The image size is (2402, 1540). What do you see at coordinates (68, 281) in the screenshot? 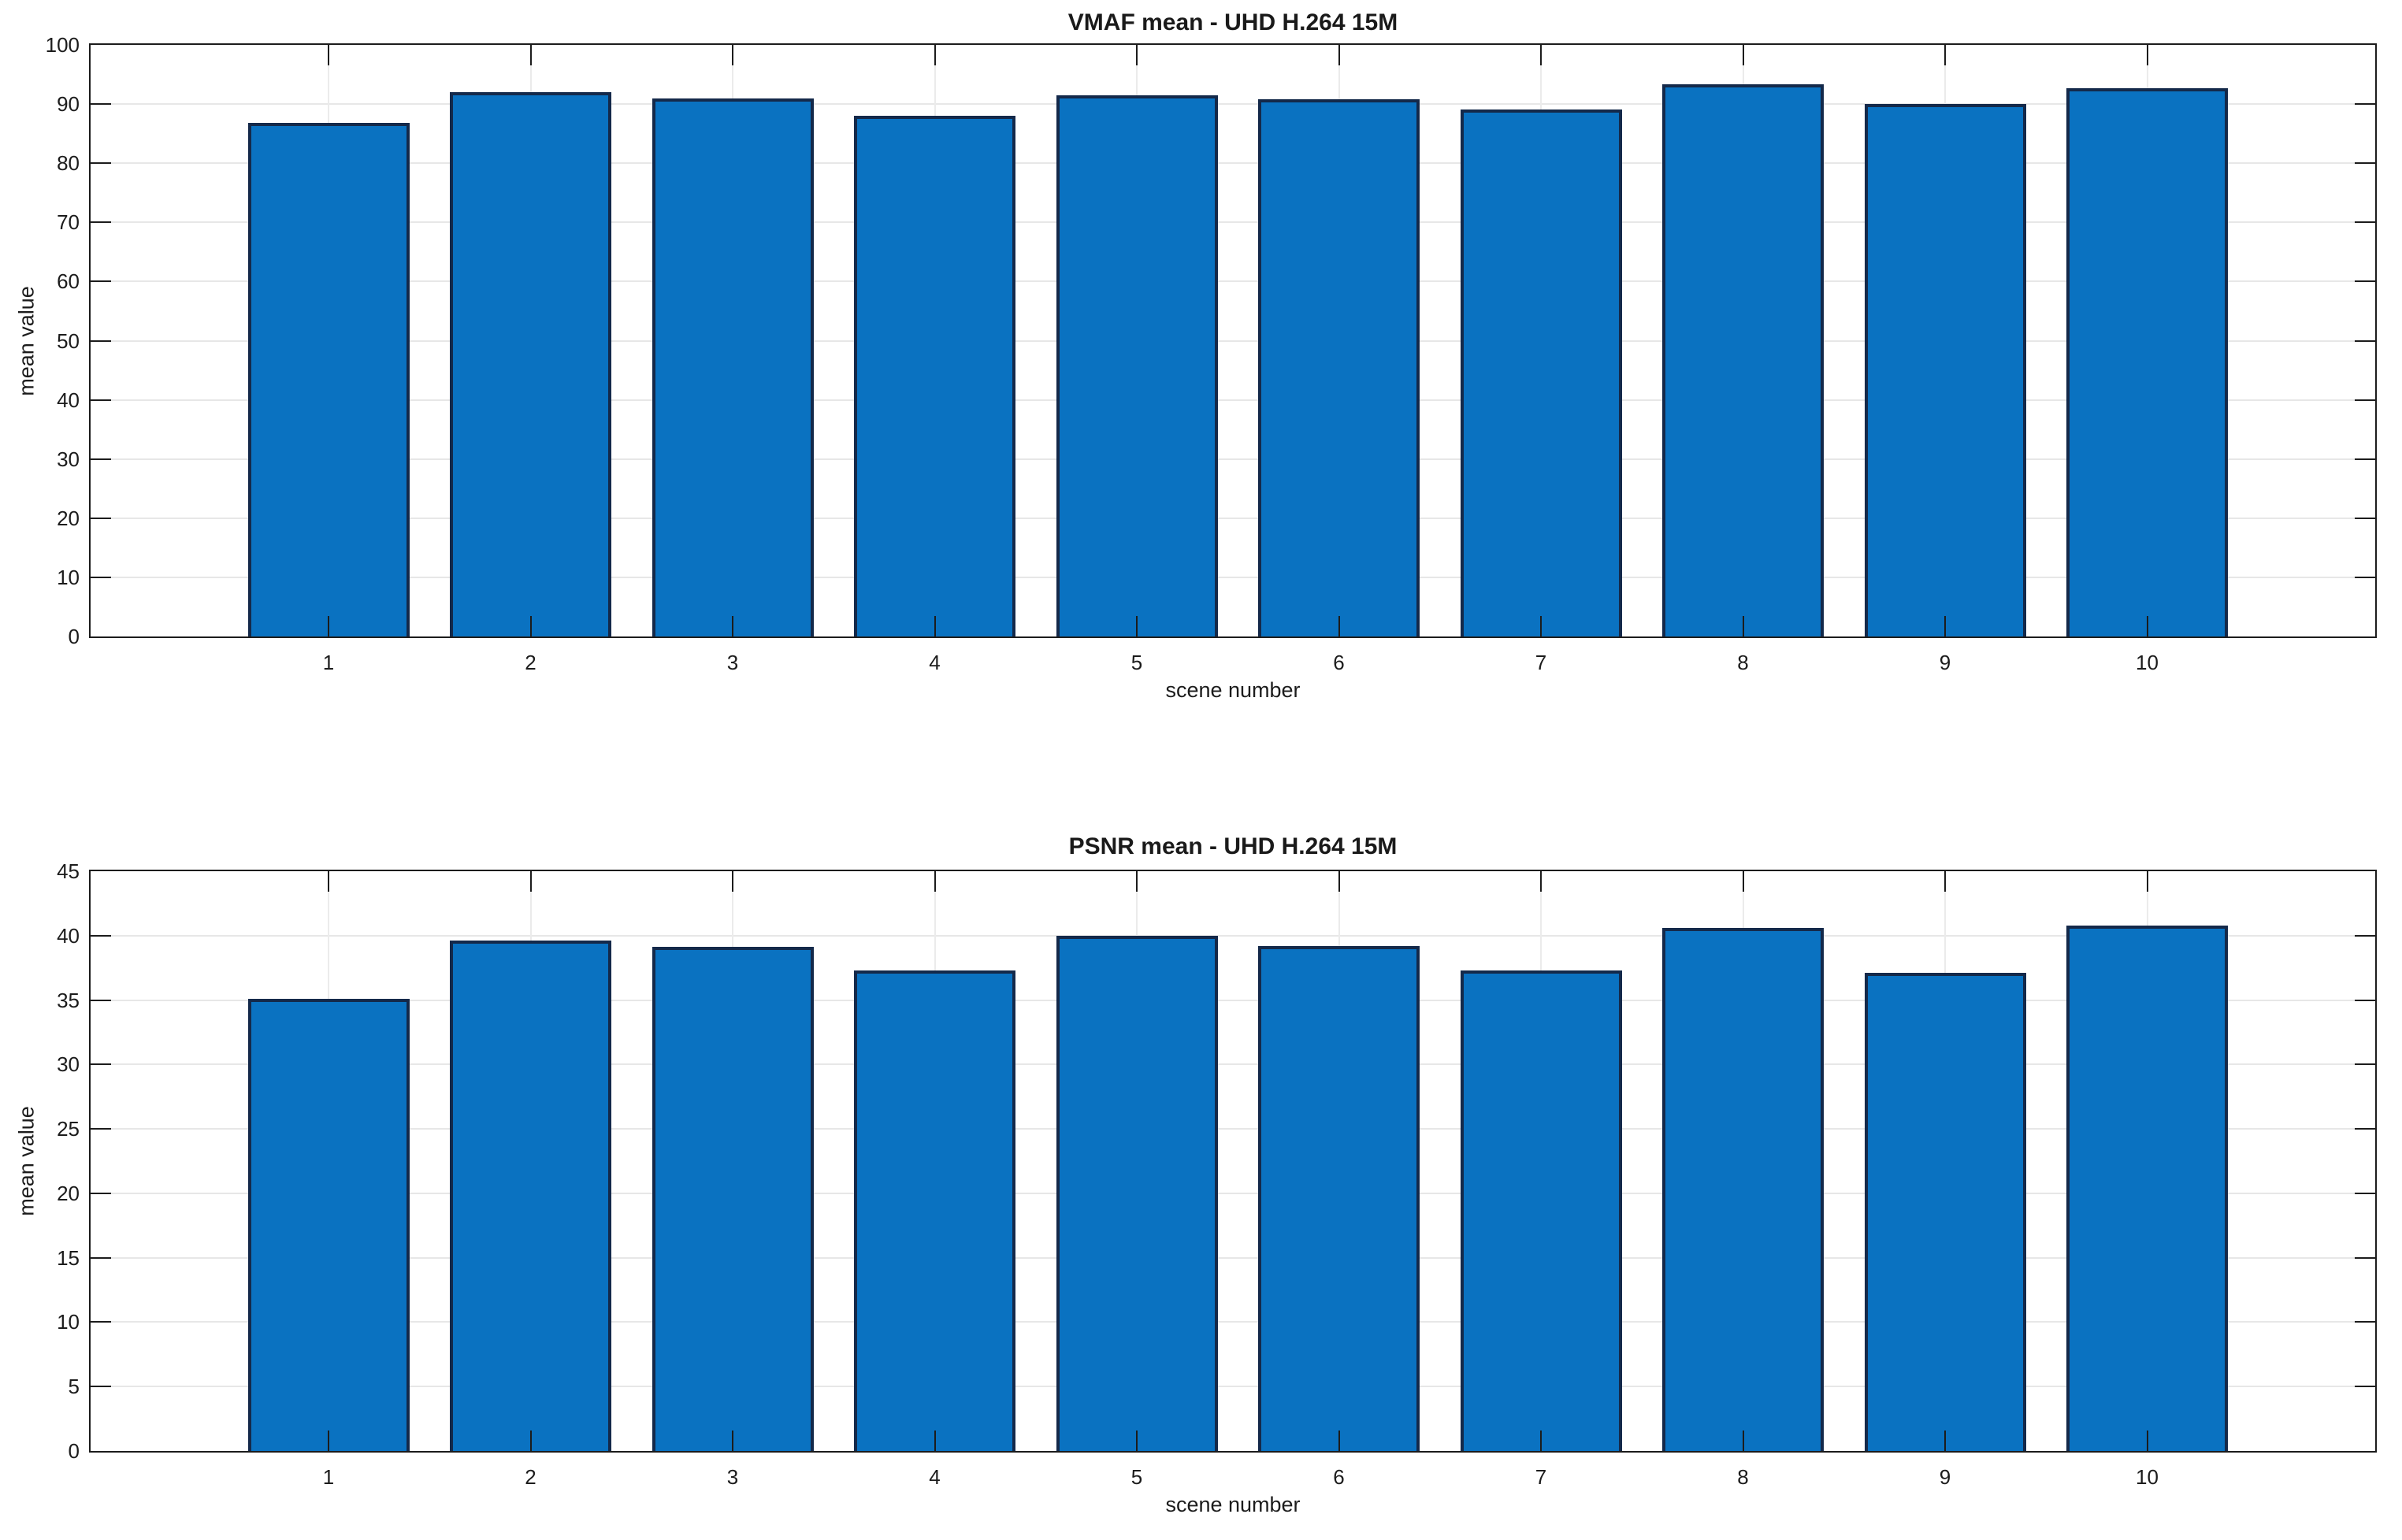
I see `y-tick-label: 60` at bounding box center [68, 281].